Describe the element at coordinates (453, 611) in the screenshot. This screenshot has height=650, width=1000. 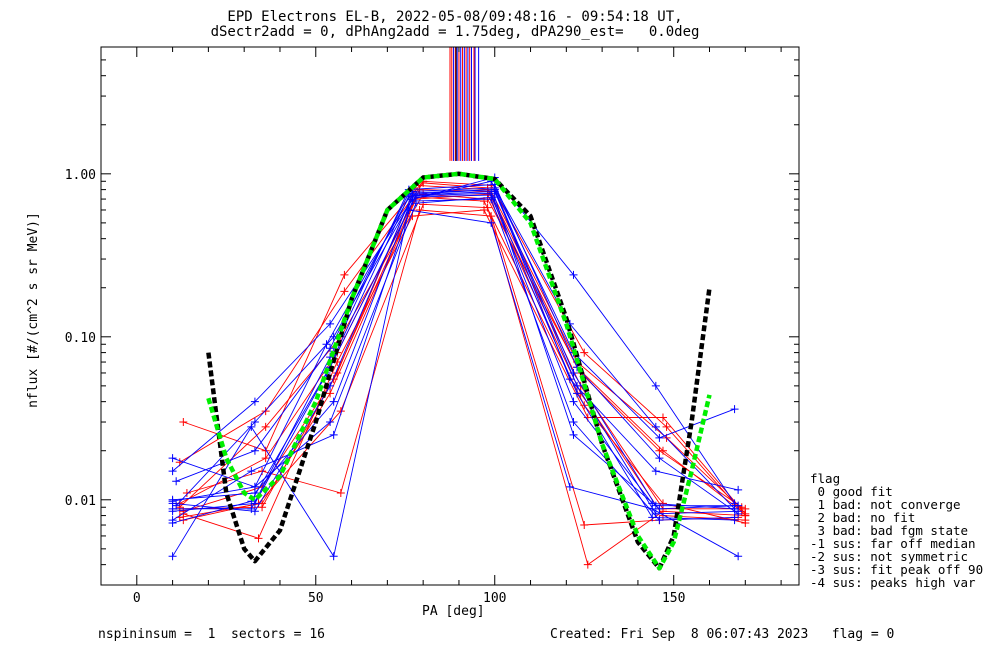
I see `x-axis-label: PA [deg]` at that location.